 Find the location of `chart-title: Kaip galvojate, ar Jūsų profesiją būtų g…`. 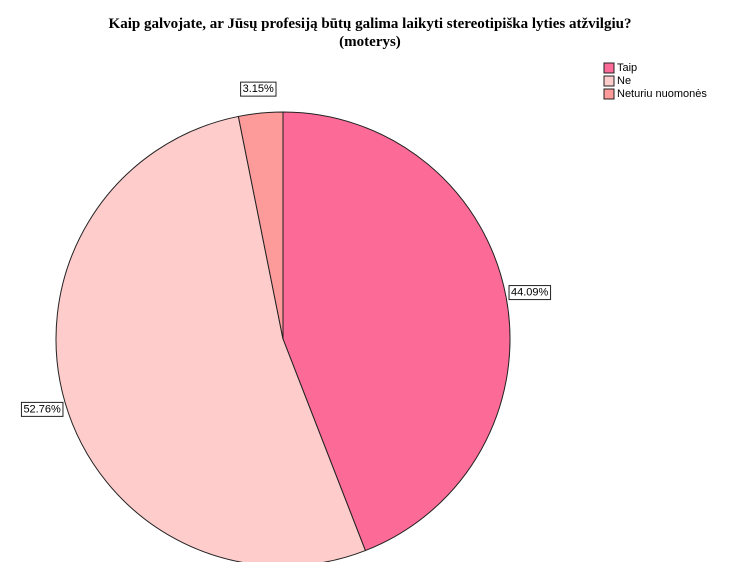

chart-title: Kaip galvojate, ar Jūsų profesiją būtų g… is located at coordinates (370, 24).